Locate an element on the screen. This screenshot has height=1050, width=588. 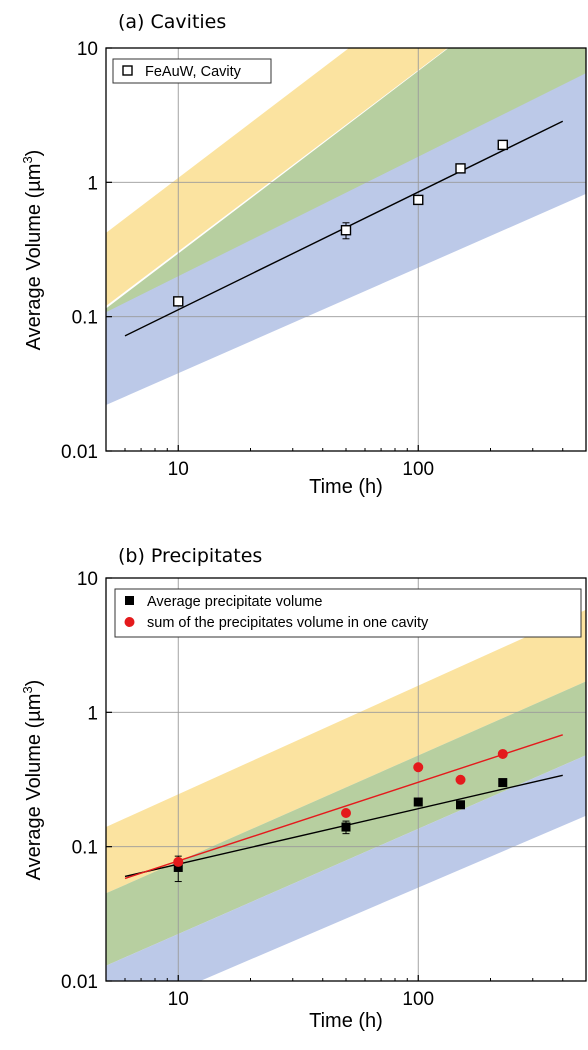
panel-b-ylabel: Average Volume (µm3) is located at coordinates (32, 780).